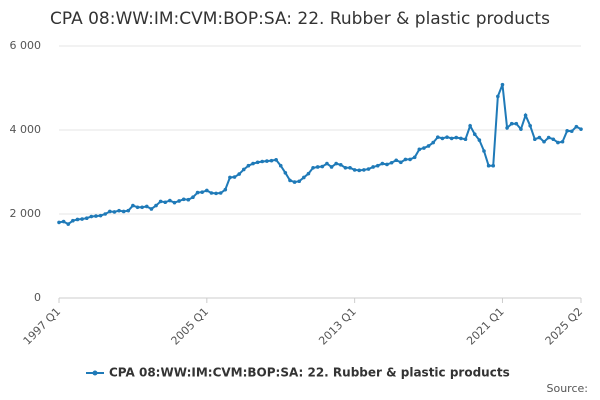  Describe the element at coordinates (95, 373) in the screenshot. I see `legend-marker` at that location.